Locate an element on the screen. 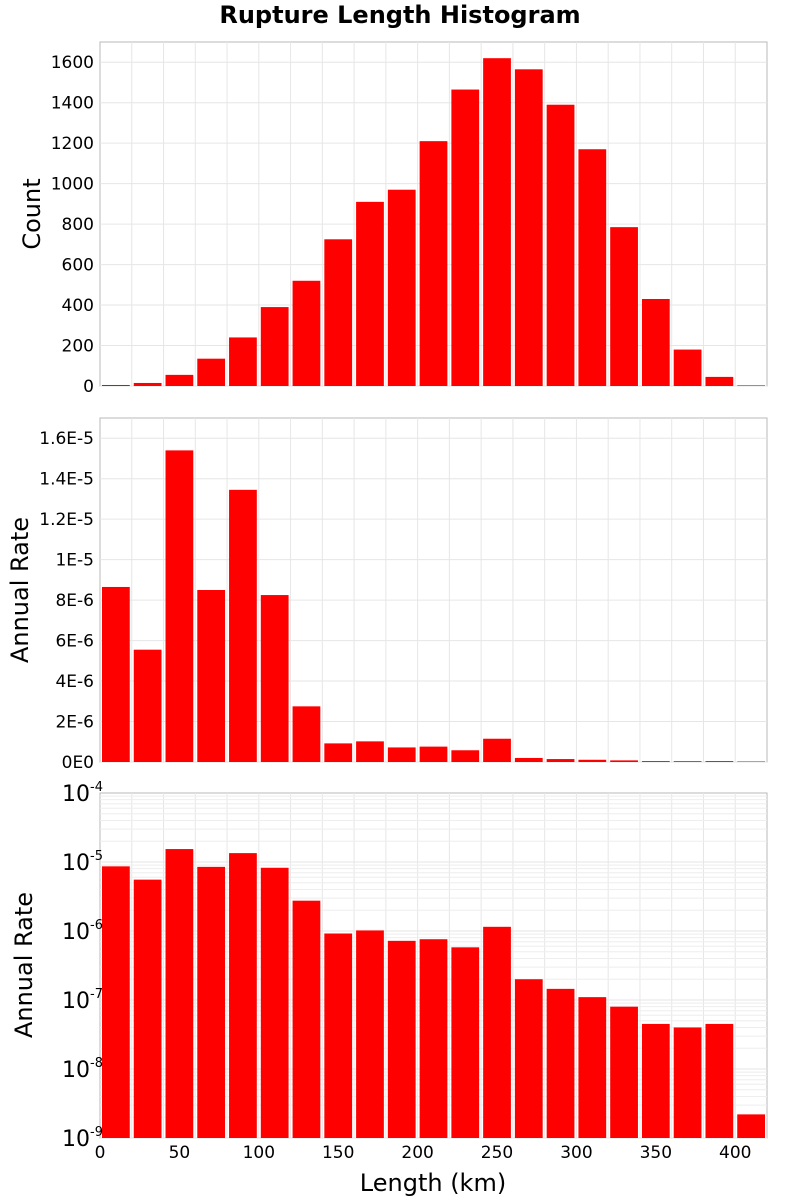 This screenshot has width=800, height=1200. x-axis-label: Length (km) is located at coordinates (433, 1183).